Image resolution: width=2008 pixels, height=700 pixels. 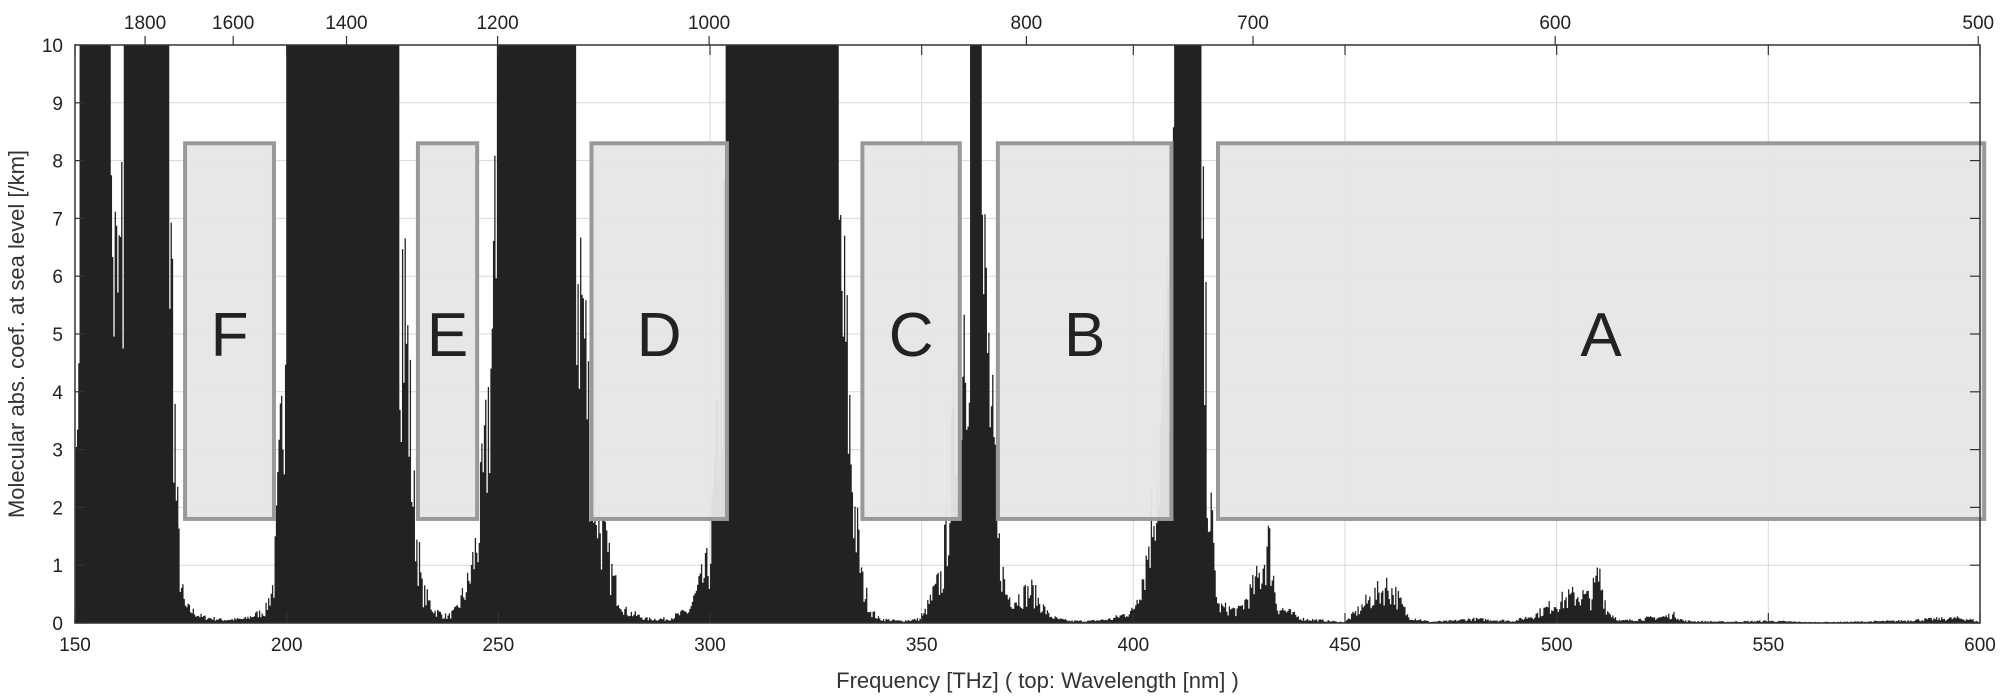 I want to click on window-b, so click(x=1084, y=331).